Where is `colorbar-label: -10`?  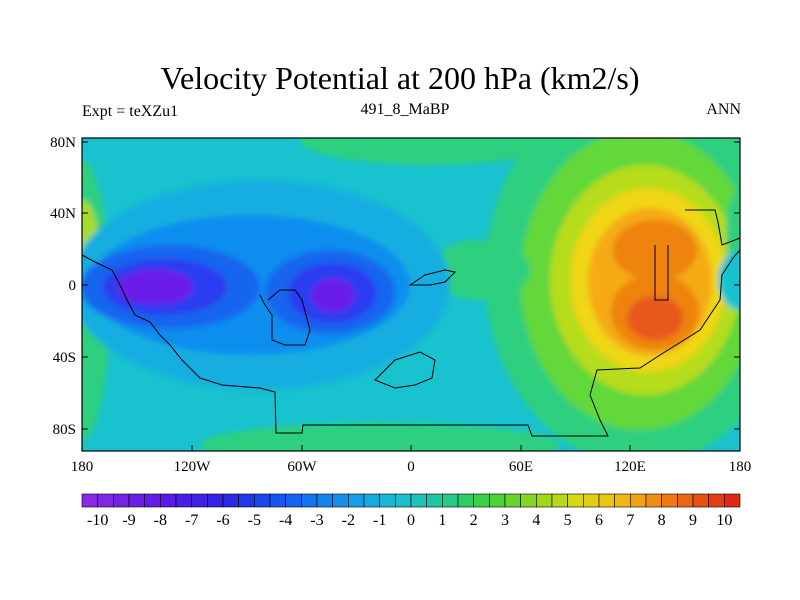
colorbar-label: -10 is located at coordinates (97, 520).